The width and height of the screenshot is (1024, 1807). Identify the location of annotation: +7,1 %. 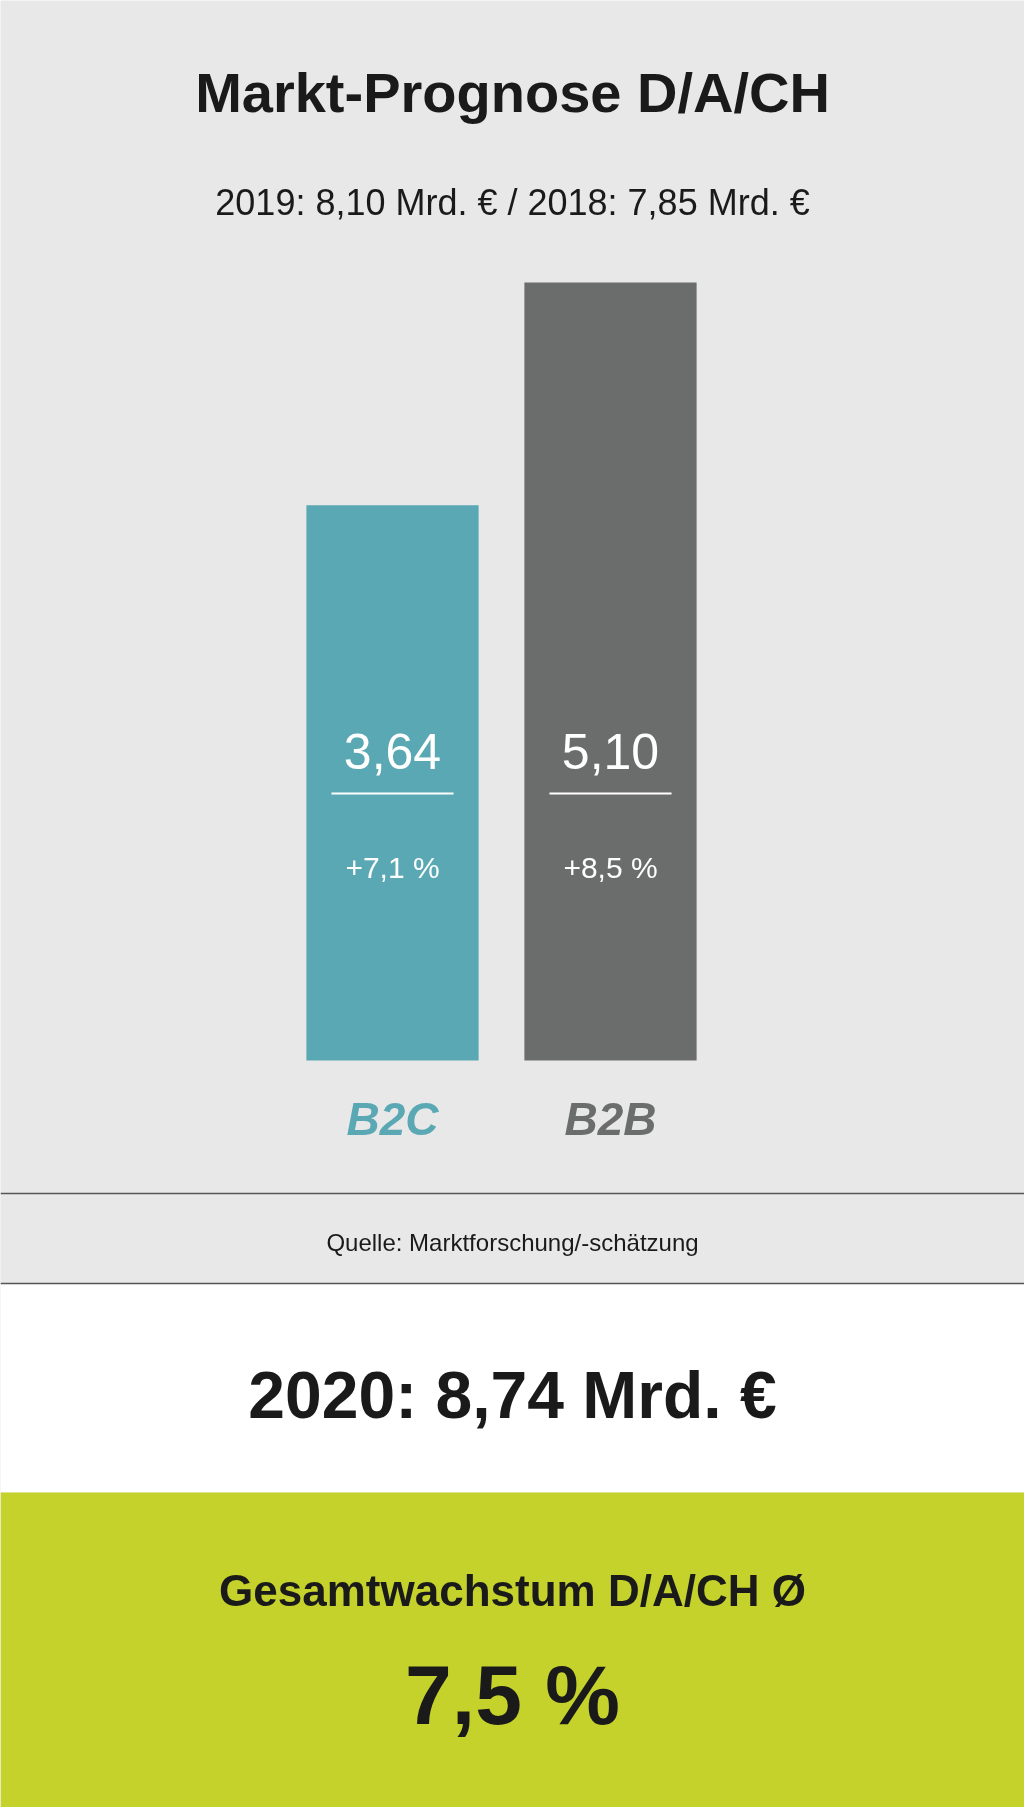
(392, 867).